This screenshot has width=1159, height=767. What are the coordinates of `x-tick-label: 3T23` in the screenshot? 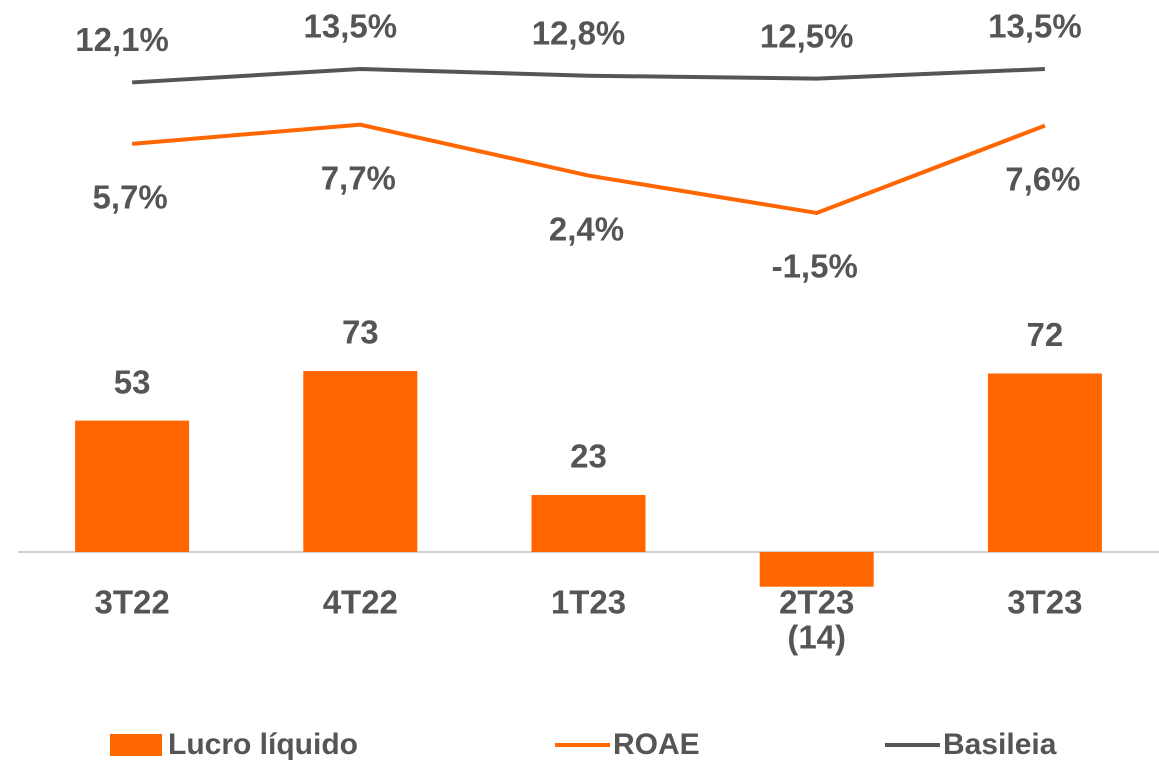 It's located at (1044, 602).